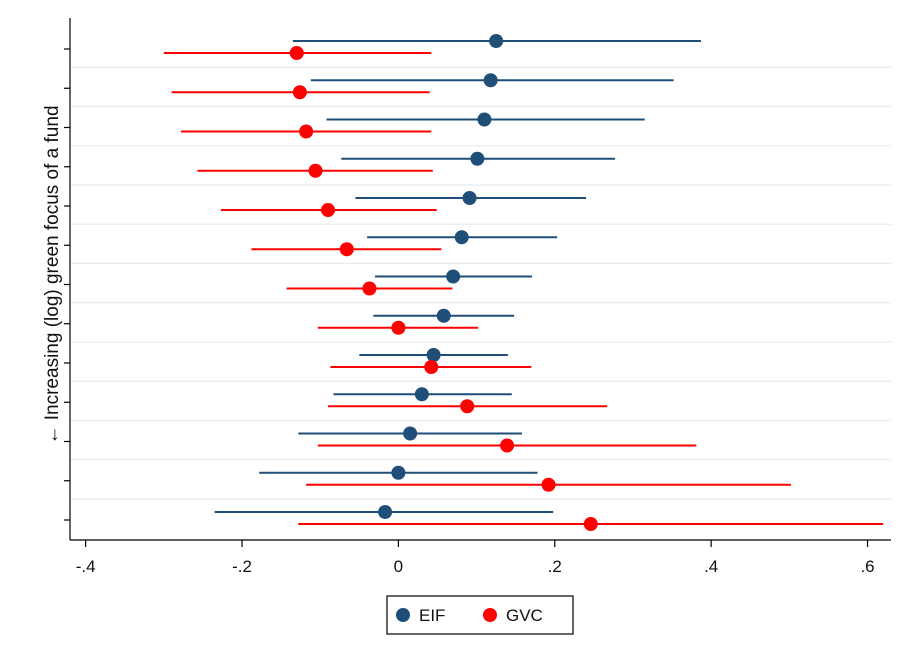 The width and height of the screenshot is (905, 662). I want to click on x-tick-label: .2, so click(555, 566).